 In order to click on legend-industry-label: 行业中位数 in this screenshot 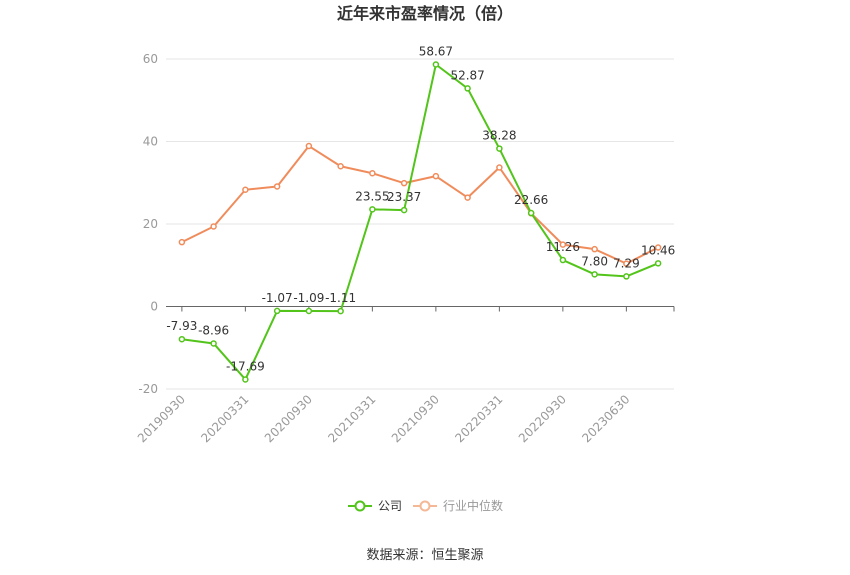, I will do `click(473, 505)`.